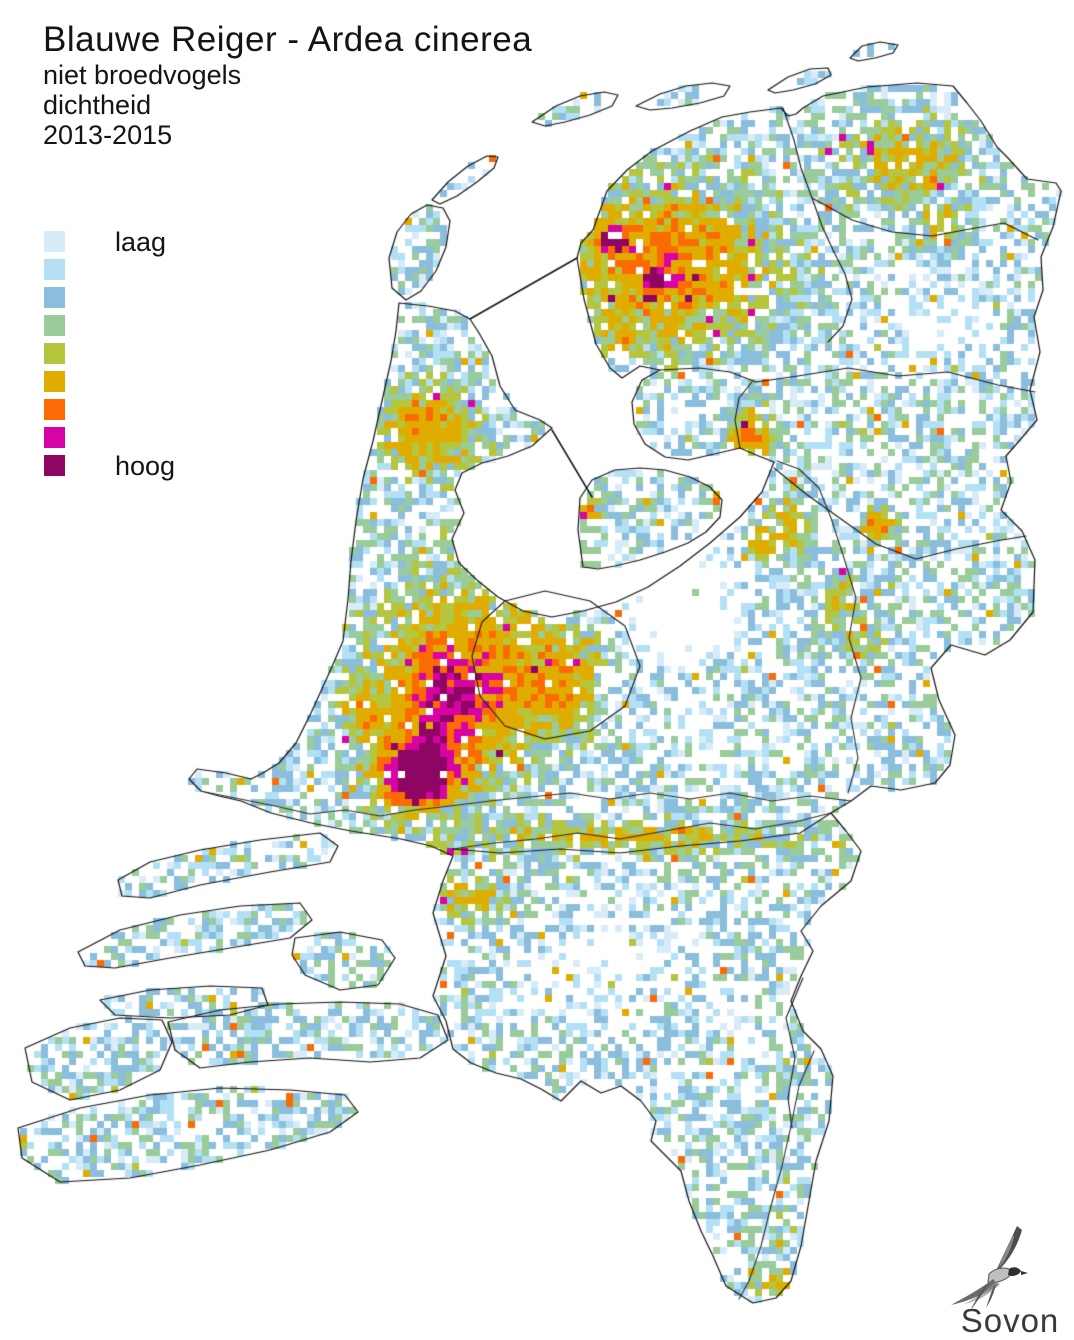  I want to click on map-subtitle-population: niet broedvogels, so click(142, 75).